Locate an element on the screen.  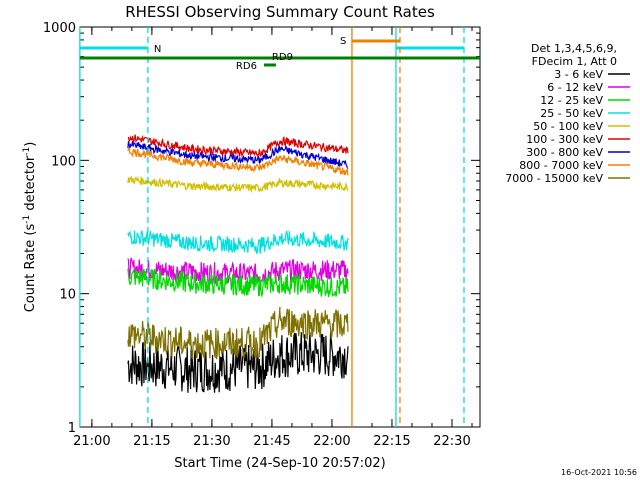
x-tick-label: 21:45 is located at coordinates (271, 441).